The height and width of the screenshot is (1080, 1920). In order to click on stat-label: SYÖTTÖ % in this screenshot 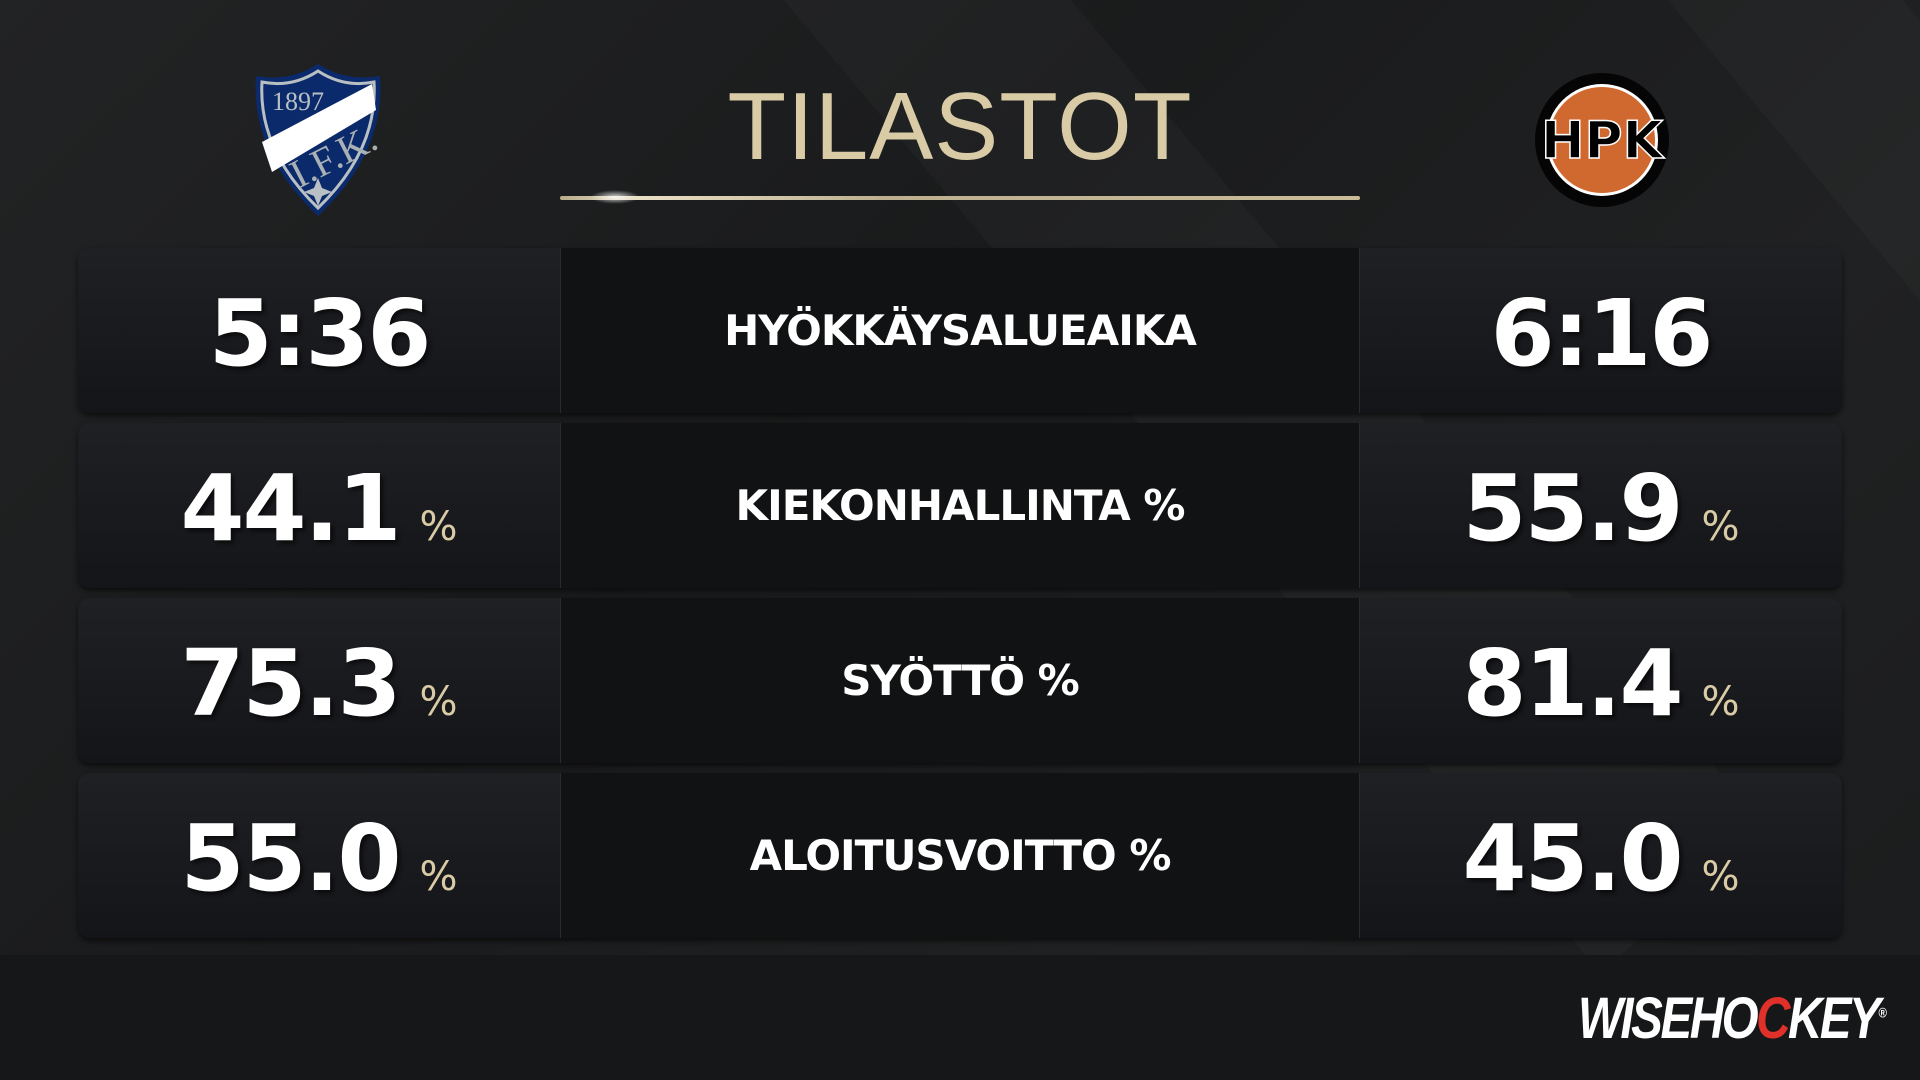, I will do `click(960, 680)`.